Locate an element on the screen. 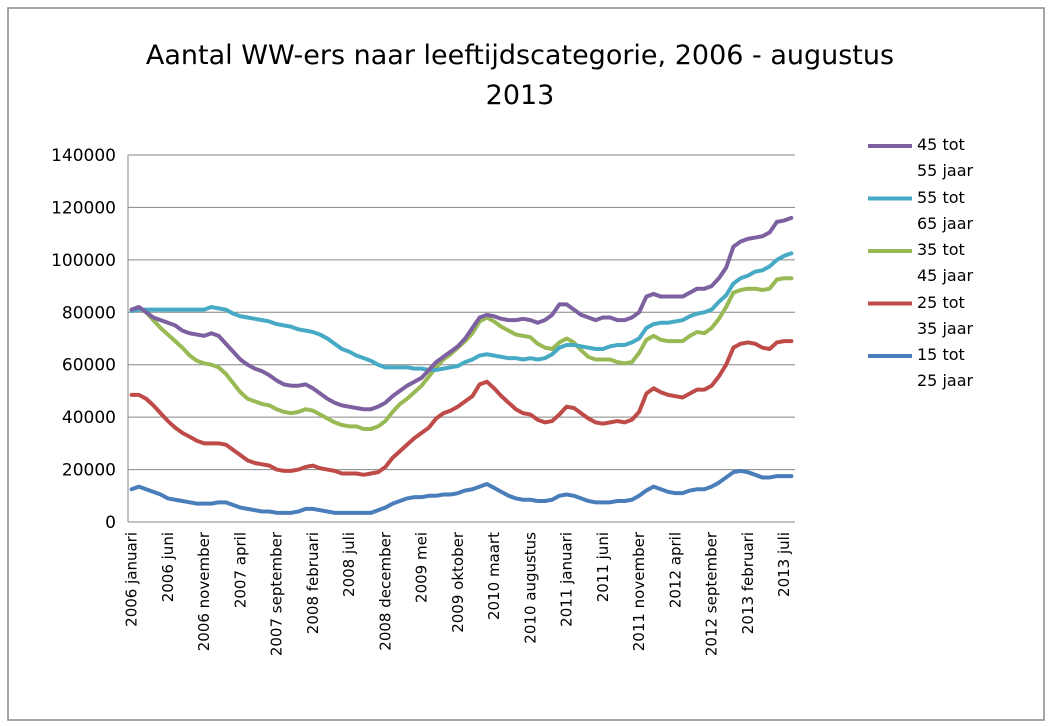  x-tick-label: 2013 juli is located at coordinates (784, 564).